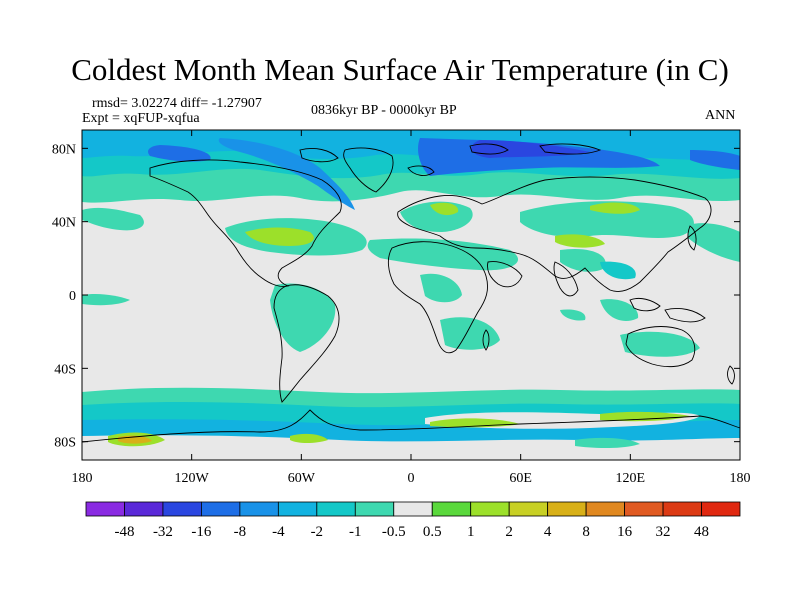  What do you see at coordinates (509, 532) in the screenshot?
I see `colorbar-label: 2` at bounding box center [509, 532].